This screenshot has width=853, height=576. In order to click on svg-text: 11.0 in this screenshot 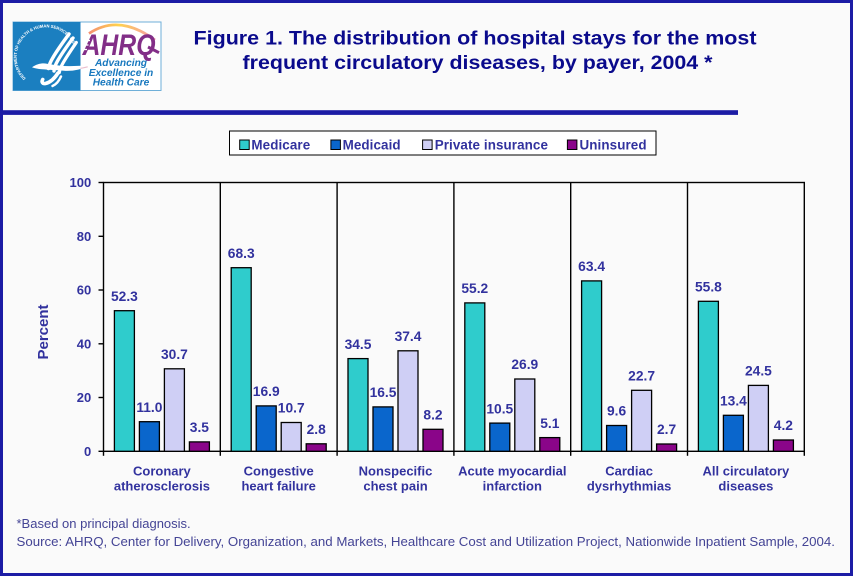, I will do `click(149, 407)`.